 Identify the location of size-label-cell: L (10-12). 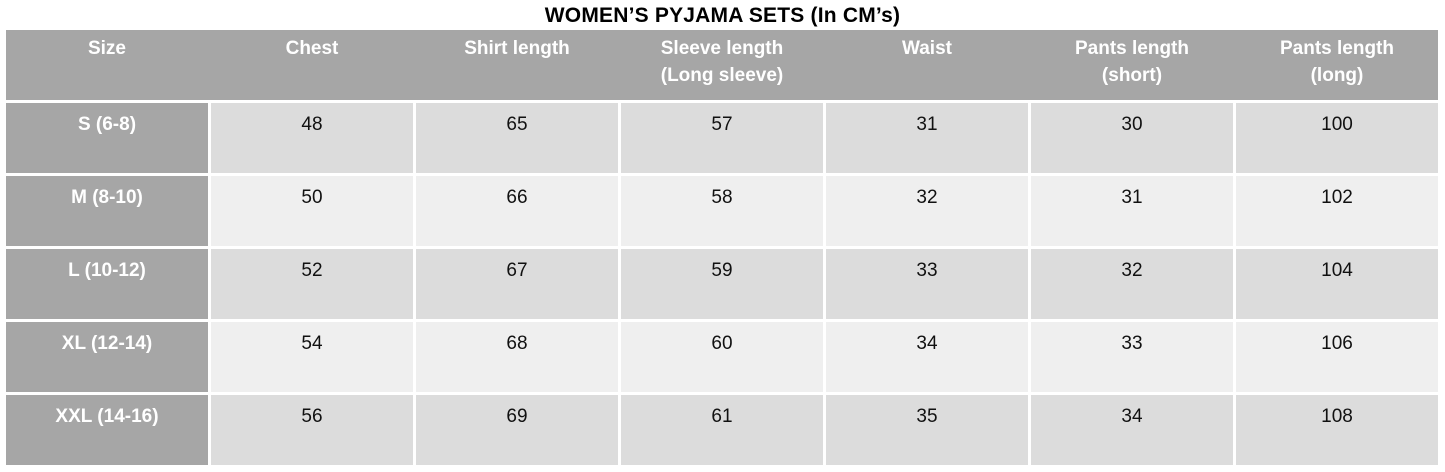
(107, 284).